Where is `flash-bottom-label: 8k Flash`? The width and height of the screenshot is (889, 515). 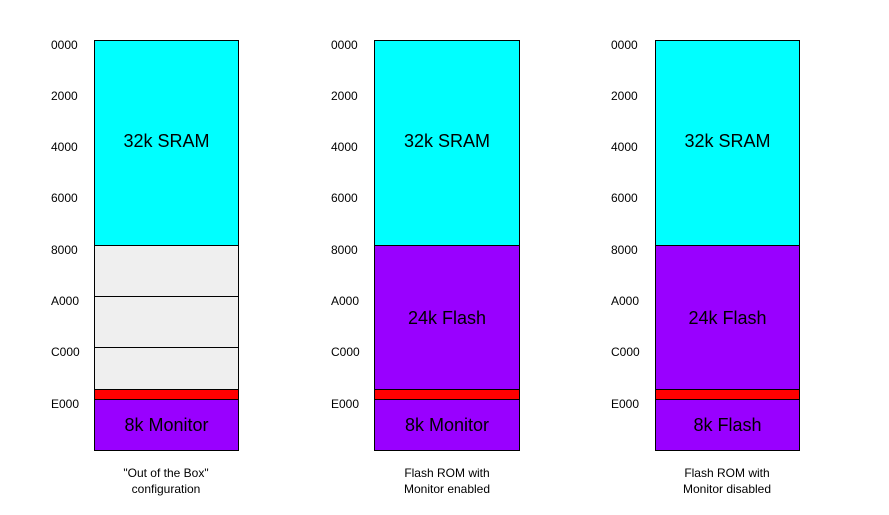 flash-bottom-label: 8k Flash is located at coordinates (727, 424).